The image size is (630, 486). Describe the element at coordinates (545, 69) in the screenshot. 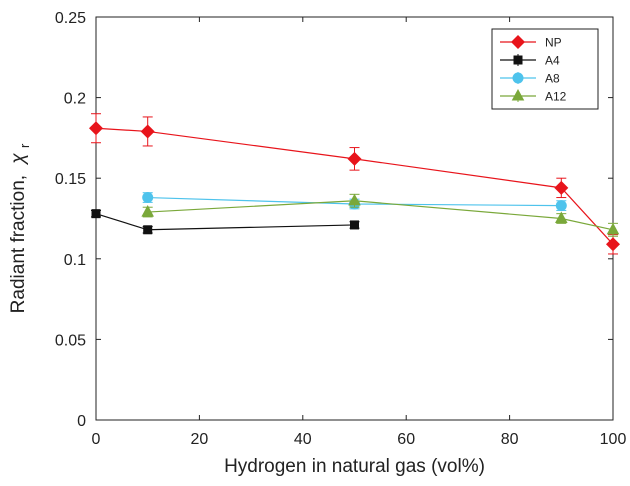

I see `legend: NP A4 A8 A12` at that location.